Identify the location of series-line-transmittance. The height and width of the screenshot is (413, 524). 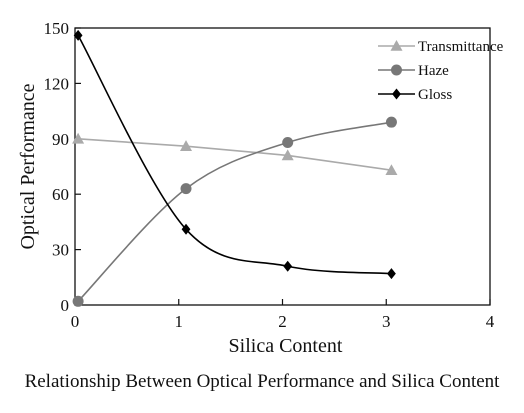
(235, 154).